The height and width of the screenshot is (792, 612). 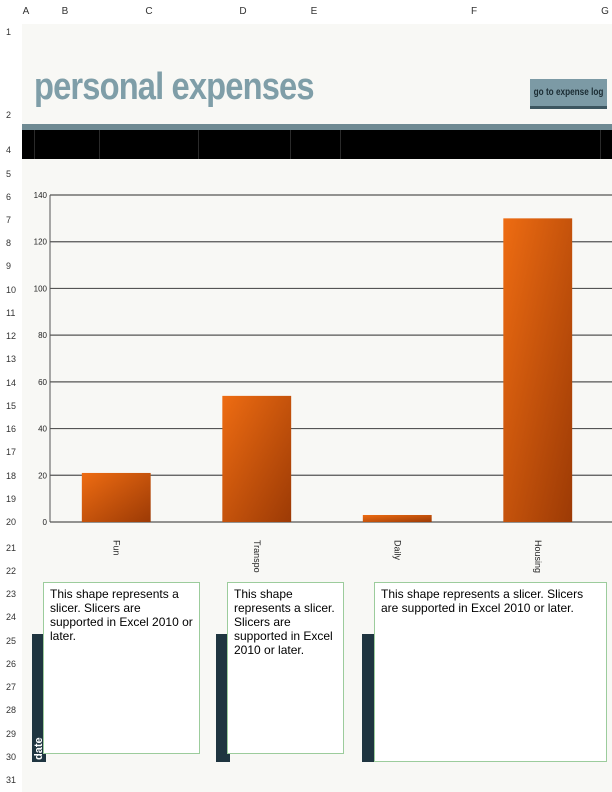 What do you see at coordinates (65, 11) in the screenshot?
I see `column-header-b: B` at bounding box center [65, 11].